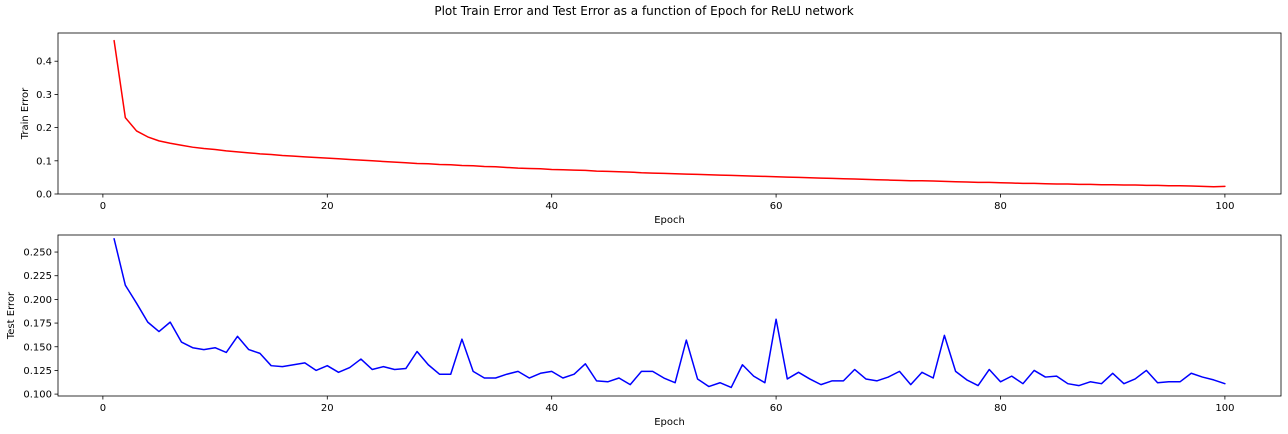  Describe the element at coordinates (551, 408) in the screenshot. I see `test-x-tick-label: 40` at that location.